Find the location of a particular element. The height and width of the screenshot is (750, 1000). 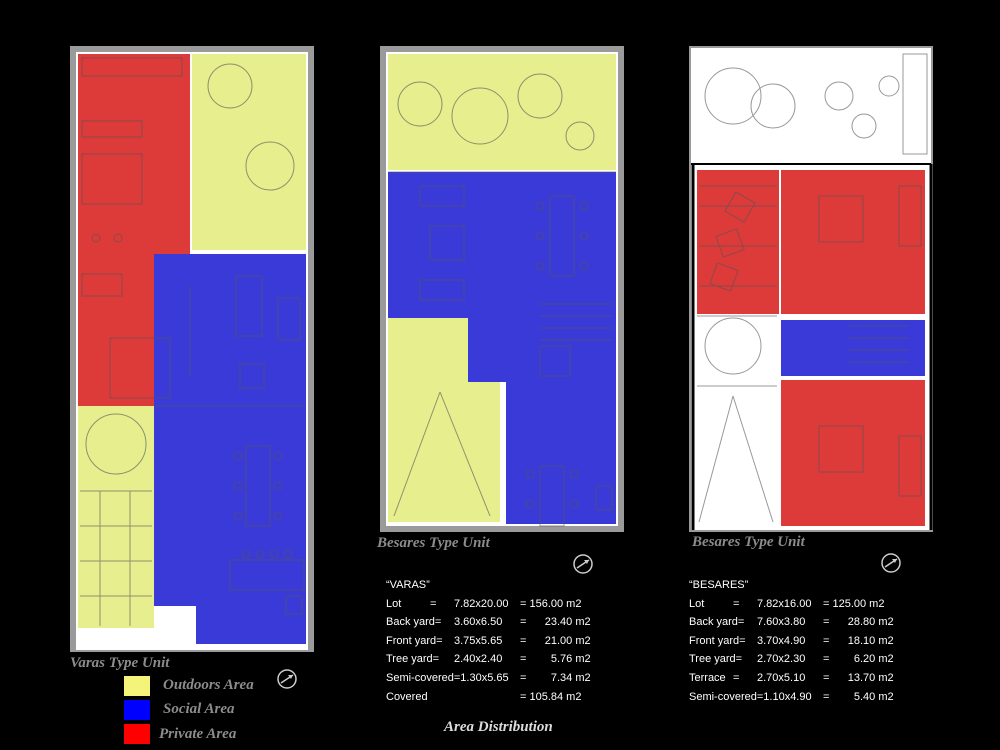

area-distribution-title: Area Distribution is located at coordinates (498, 727).